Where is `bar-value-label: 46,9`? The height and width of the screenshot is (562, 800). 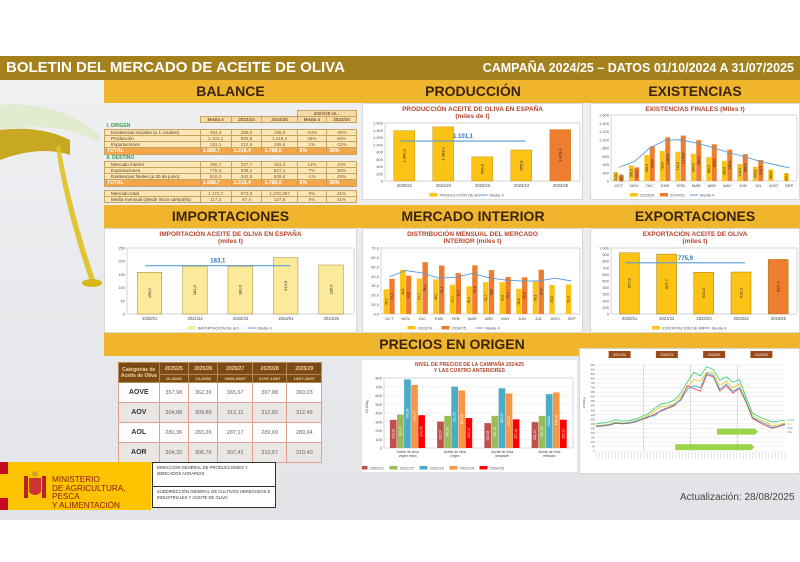
bar-value-label: 46,9 is located at coordinates (403, 292).